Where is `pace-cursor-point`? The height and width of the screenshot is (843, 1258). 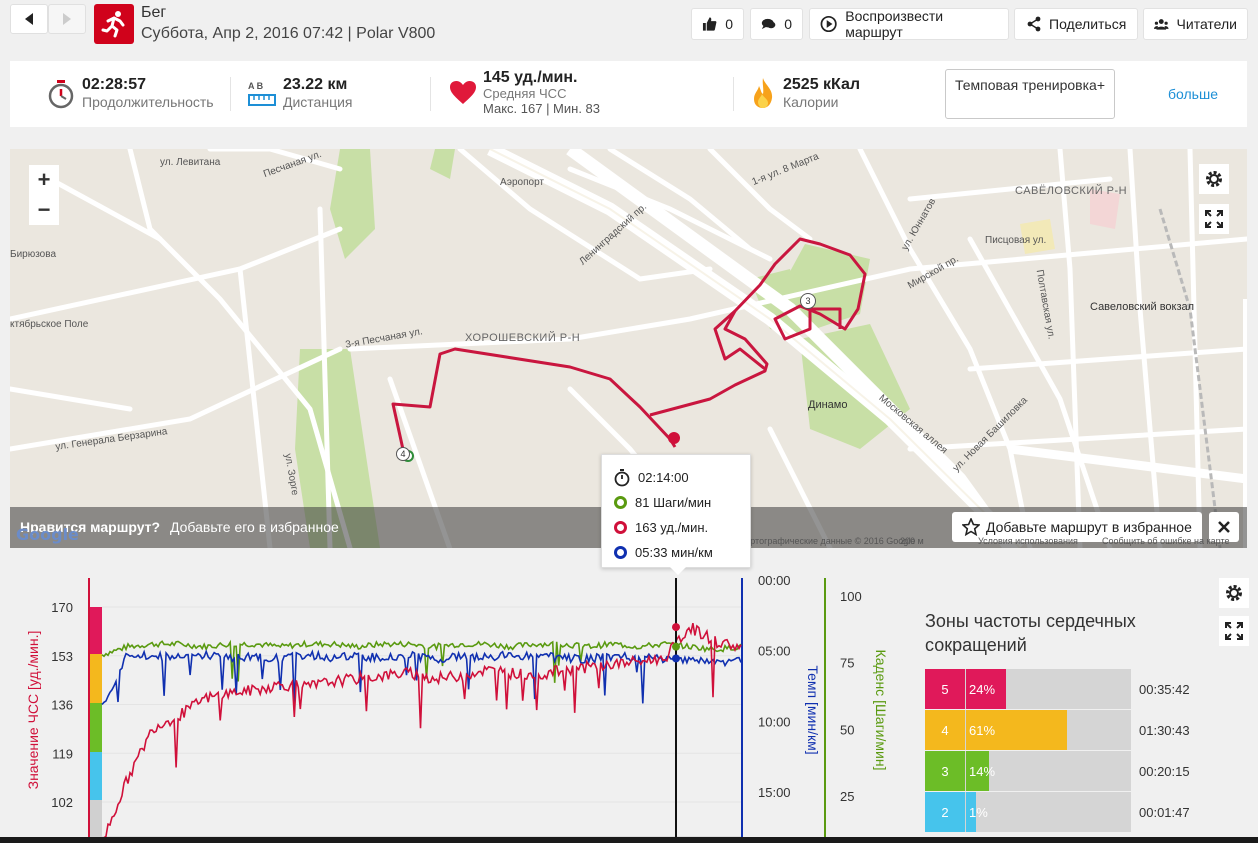
pace-cursor-point is located at coordinates (676, 658).